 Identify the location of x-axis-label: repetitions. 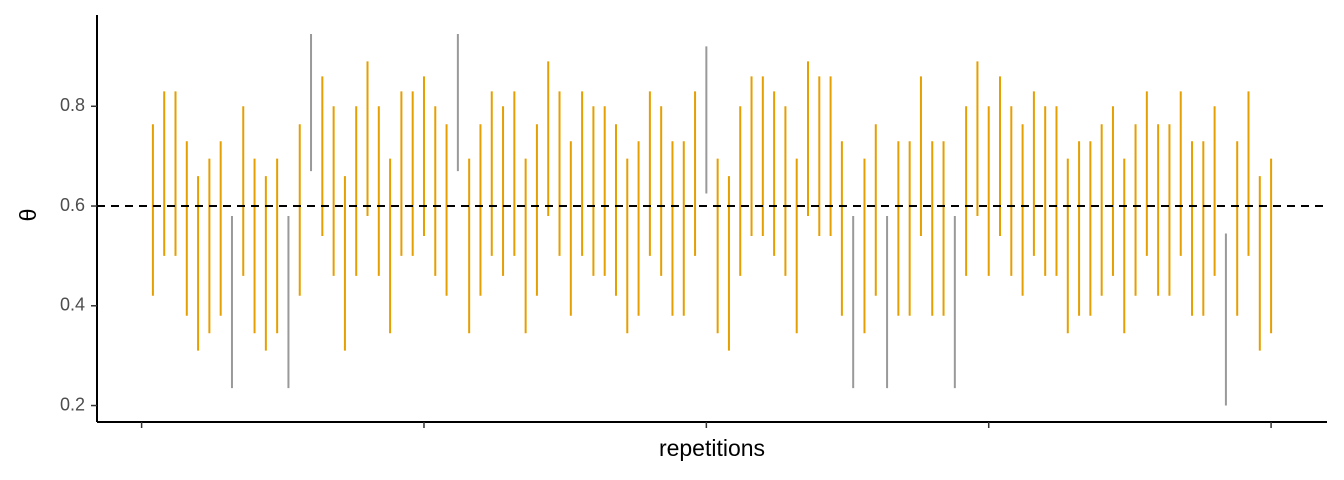
(712, 448).